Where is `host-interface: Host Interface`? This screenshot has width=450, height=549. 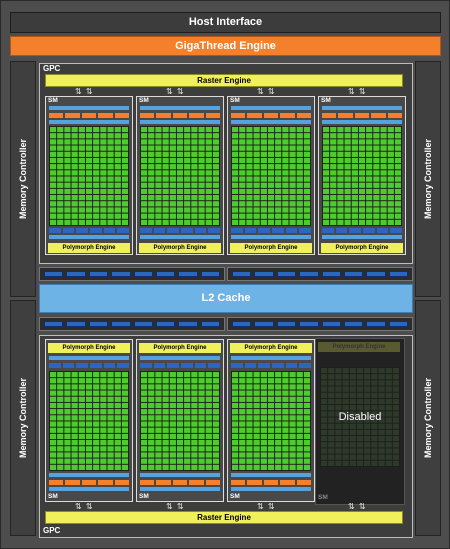 host-interface: Host Interface is located at coordinates (225, 22).